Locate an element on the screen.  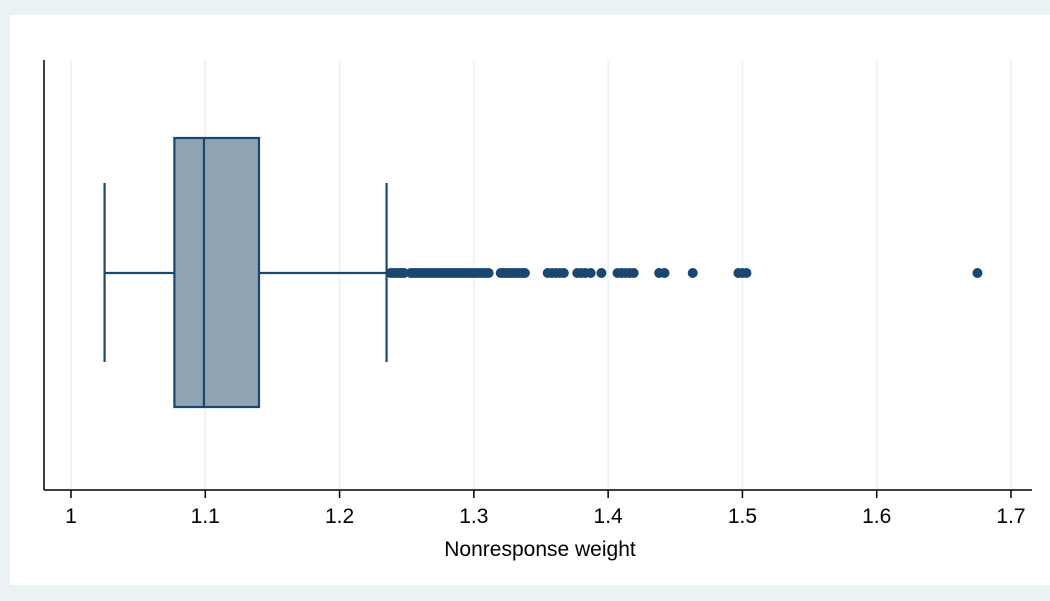
outlier-points is located at coordinates (684, 273).